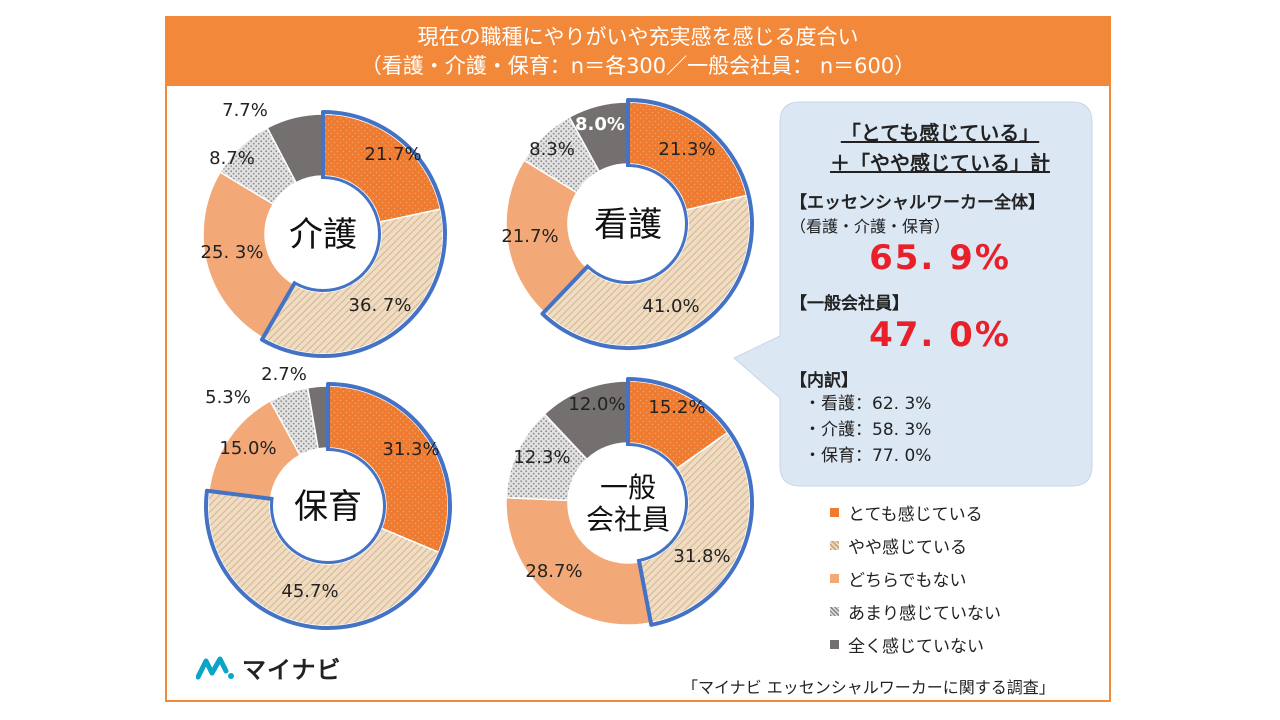 The image size is (1280, 720). I want to click on legend-label: やや感じている, so click(907, 548).